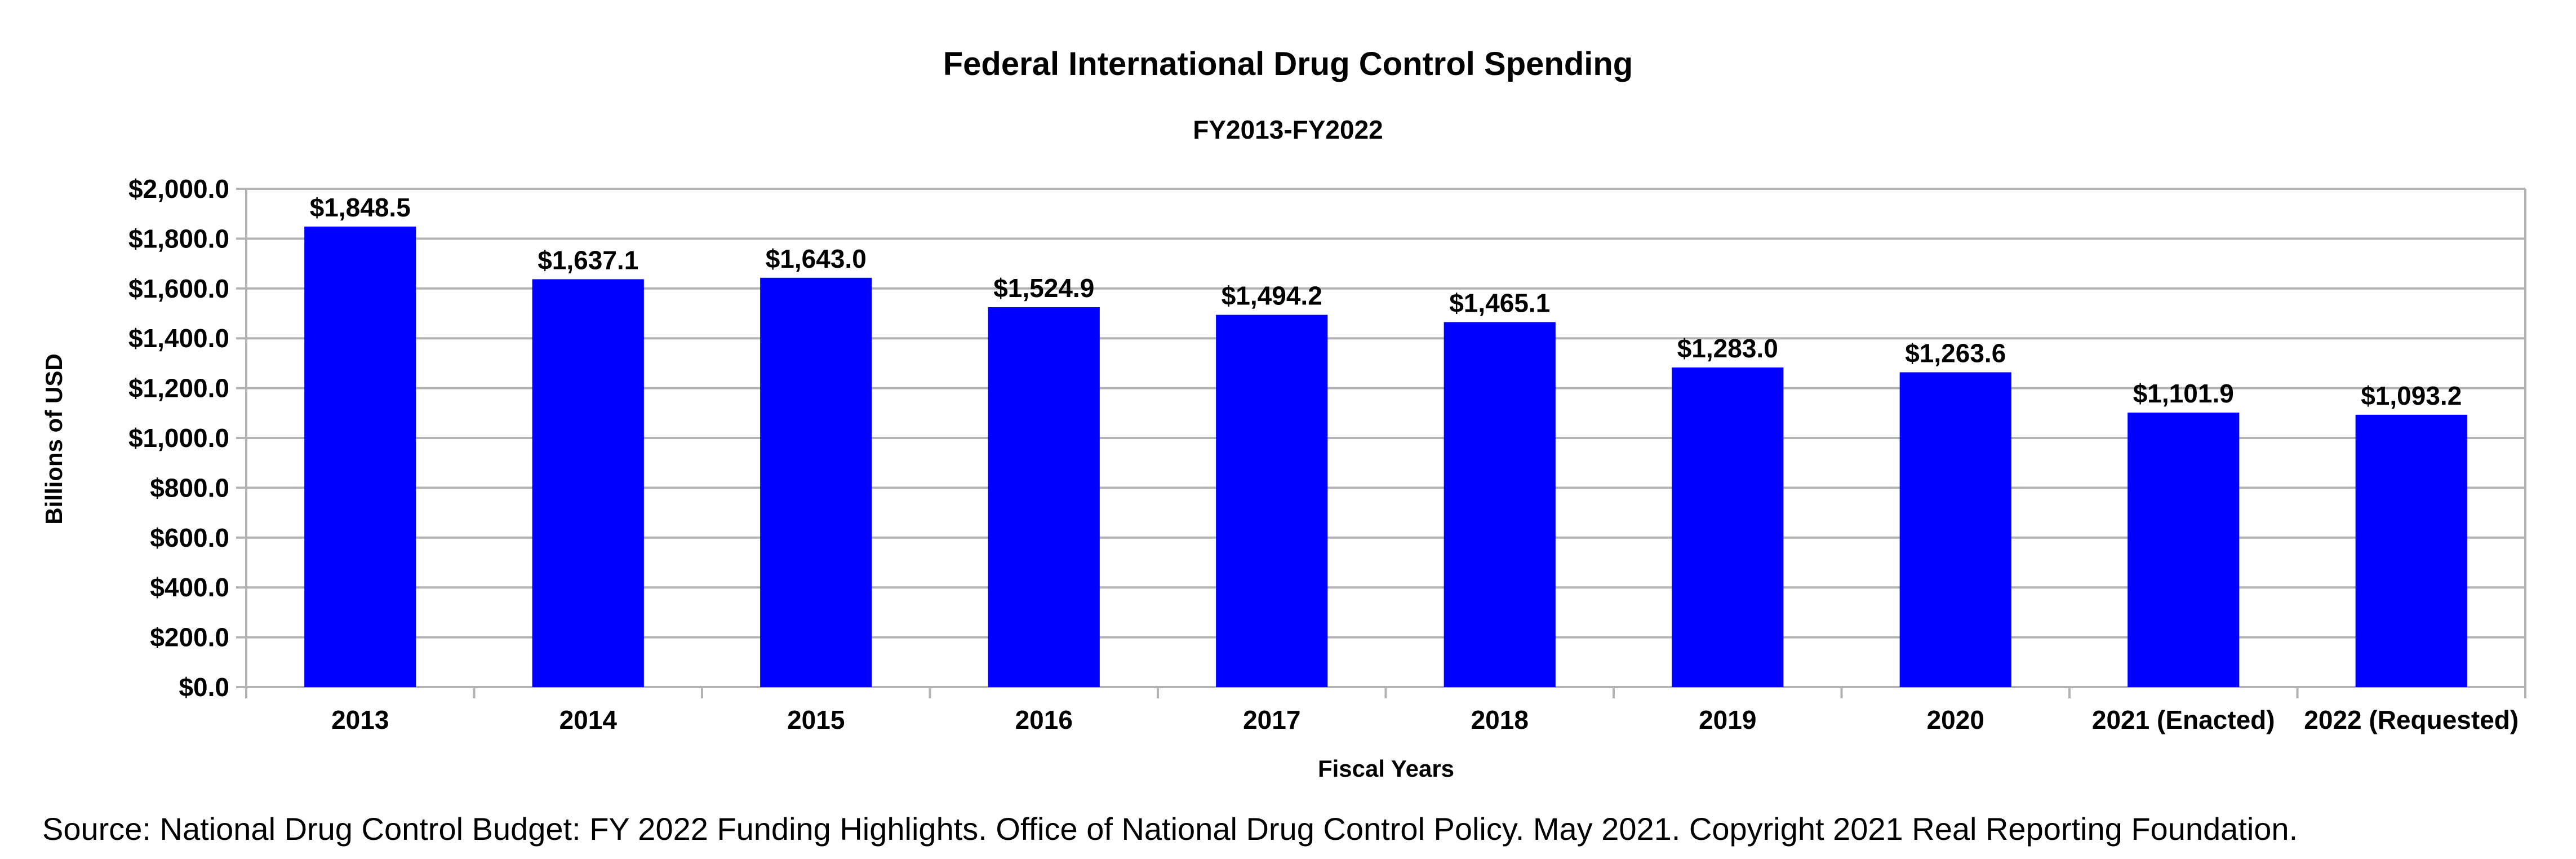  What do you see at coordinates (588, 719) in the screenshot?
I see `x-tick-label: 2014` at bounding box center [588, 719].